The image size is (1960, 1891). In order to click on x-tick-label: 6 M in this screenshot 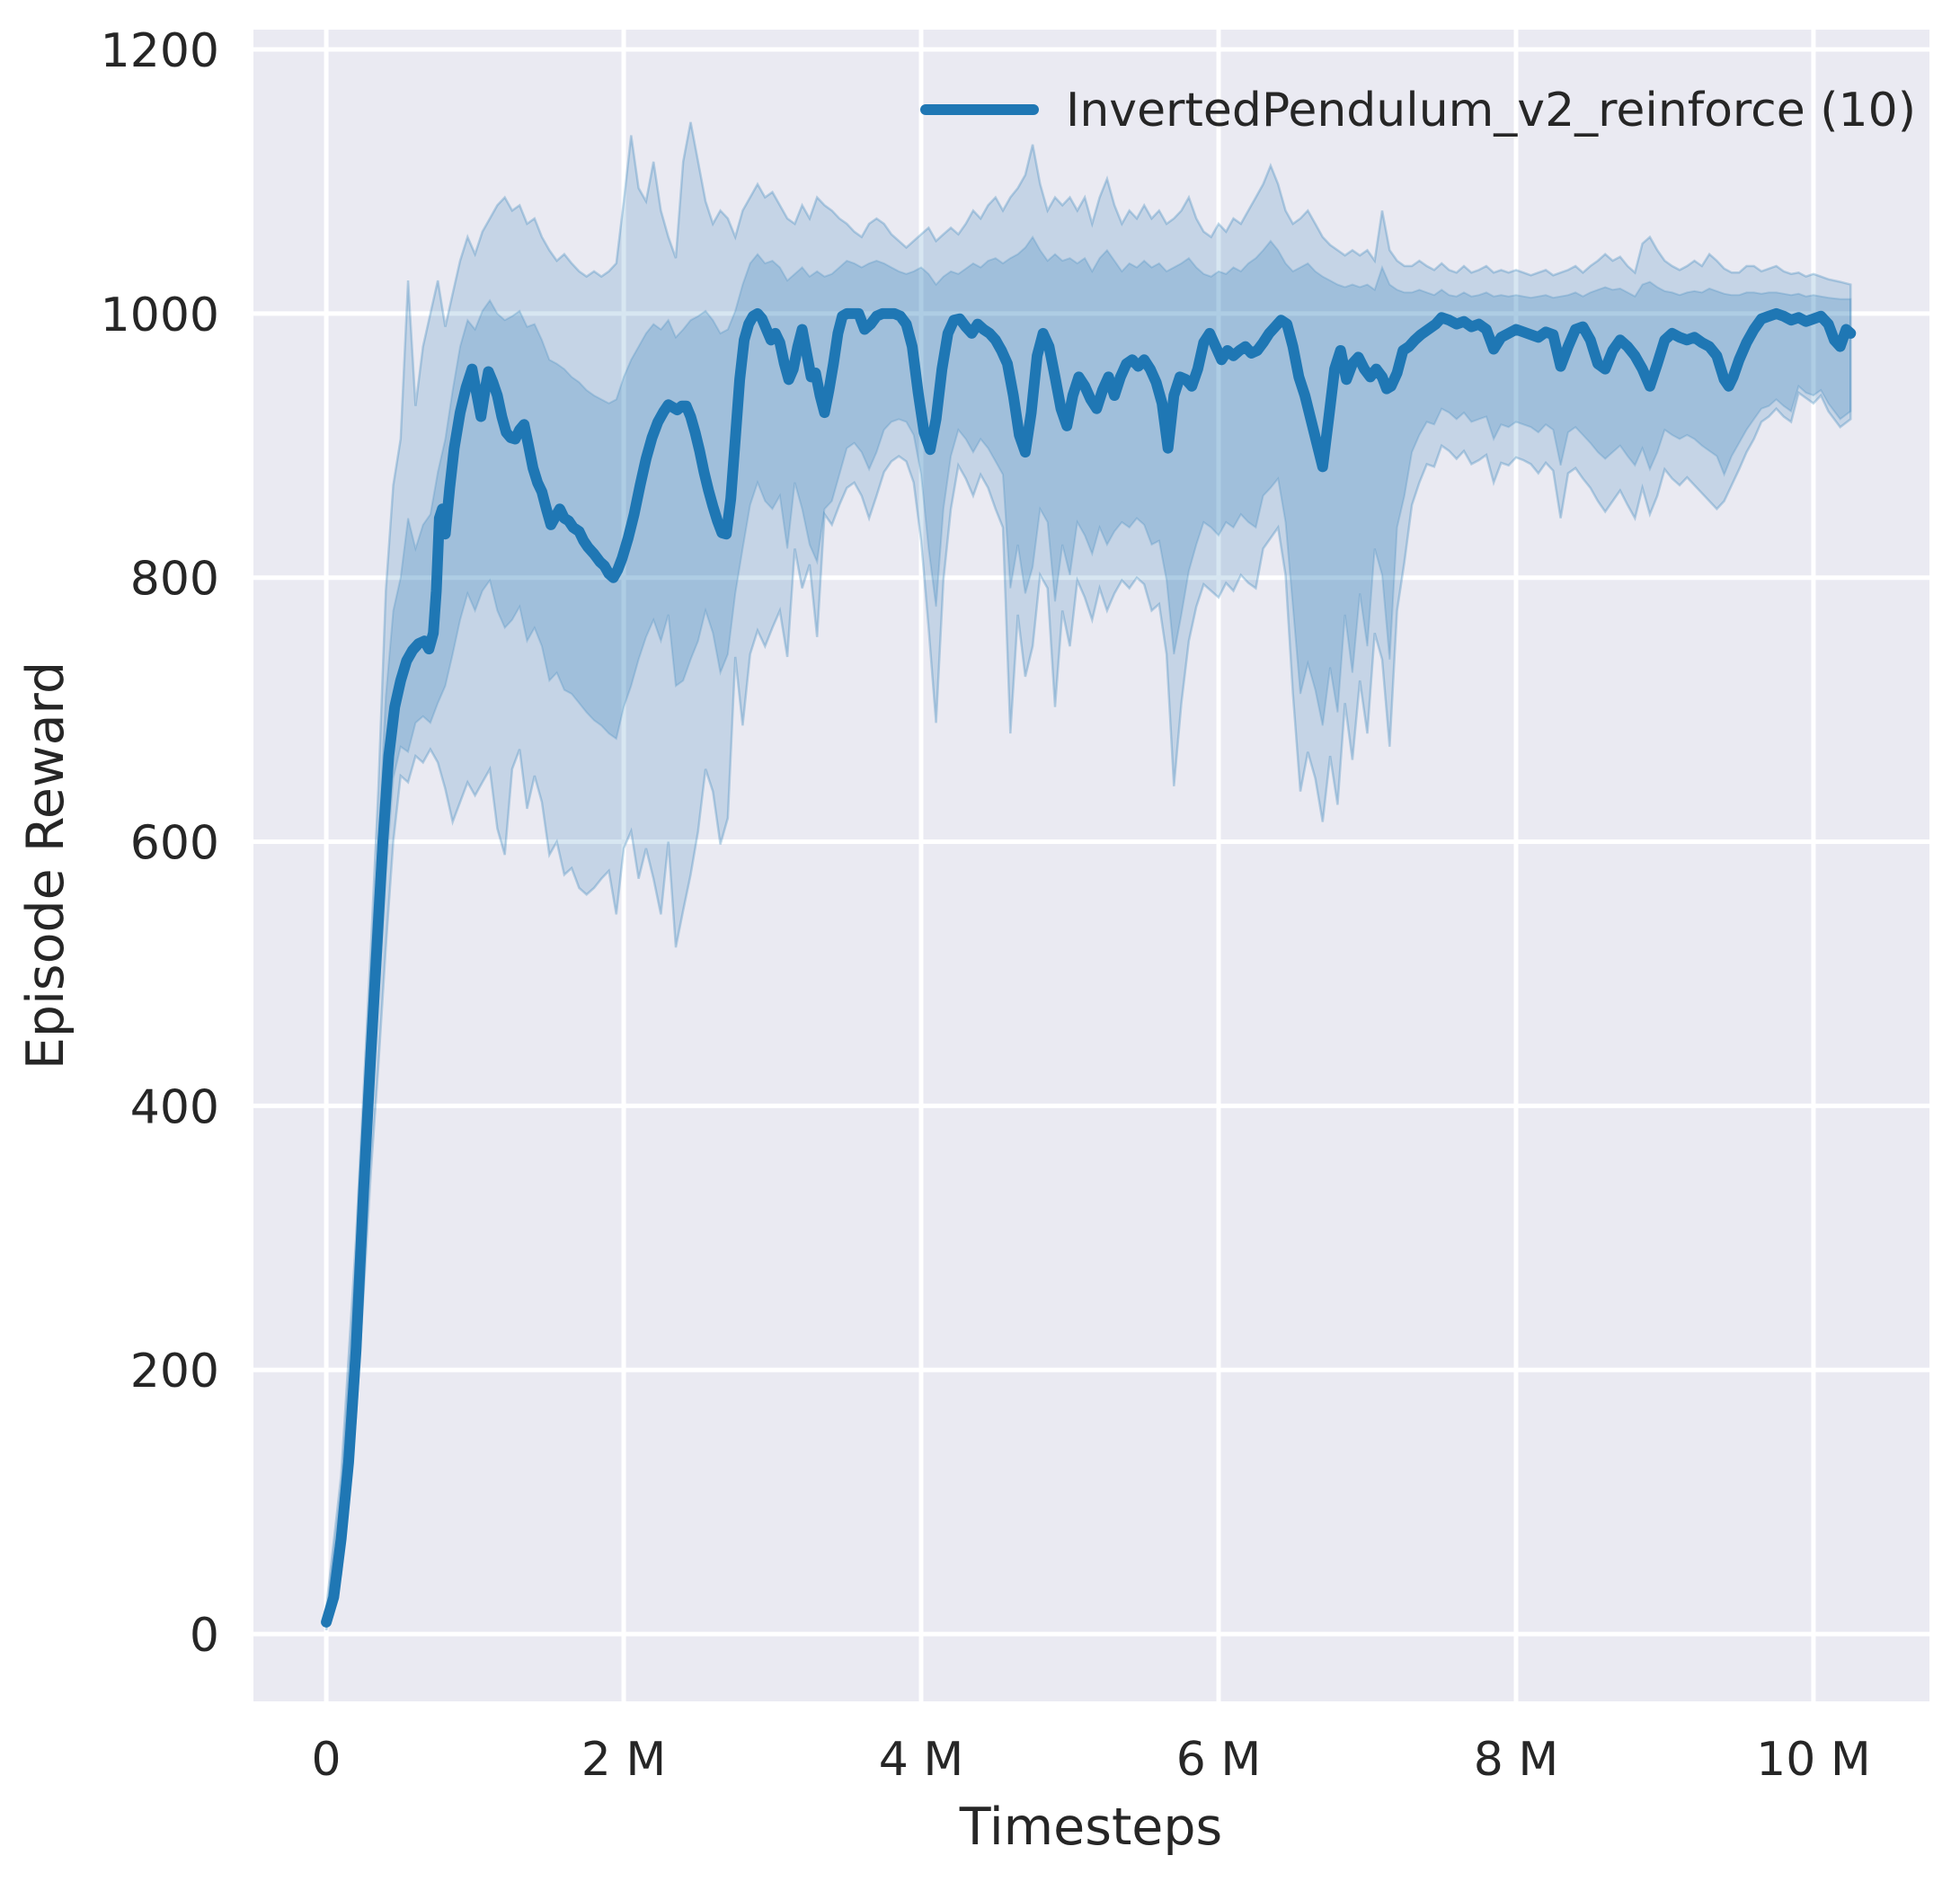, I will do `click(1219, 1760)`.